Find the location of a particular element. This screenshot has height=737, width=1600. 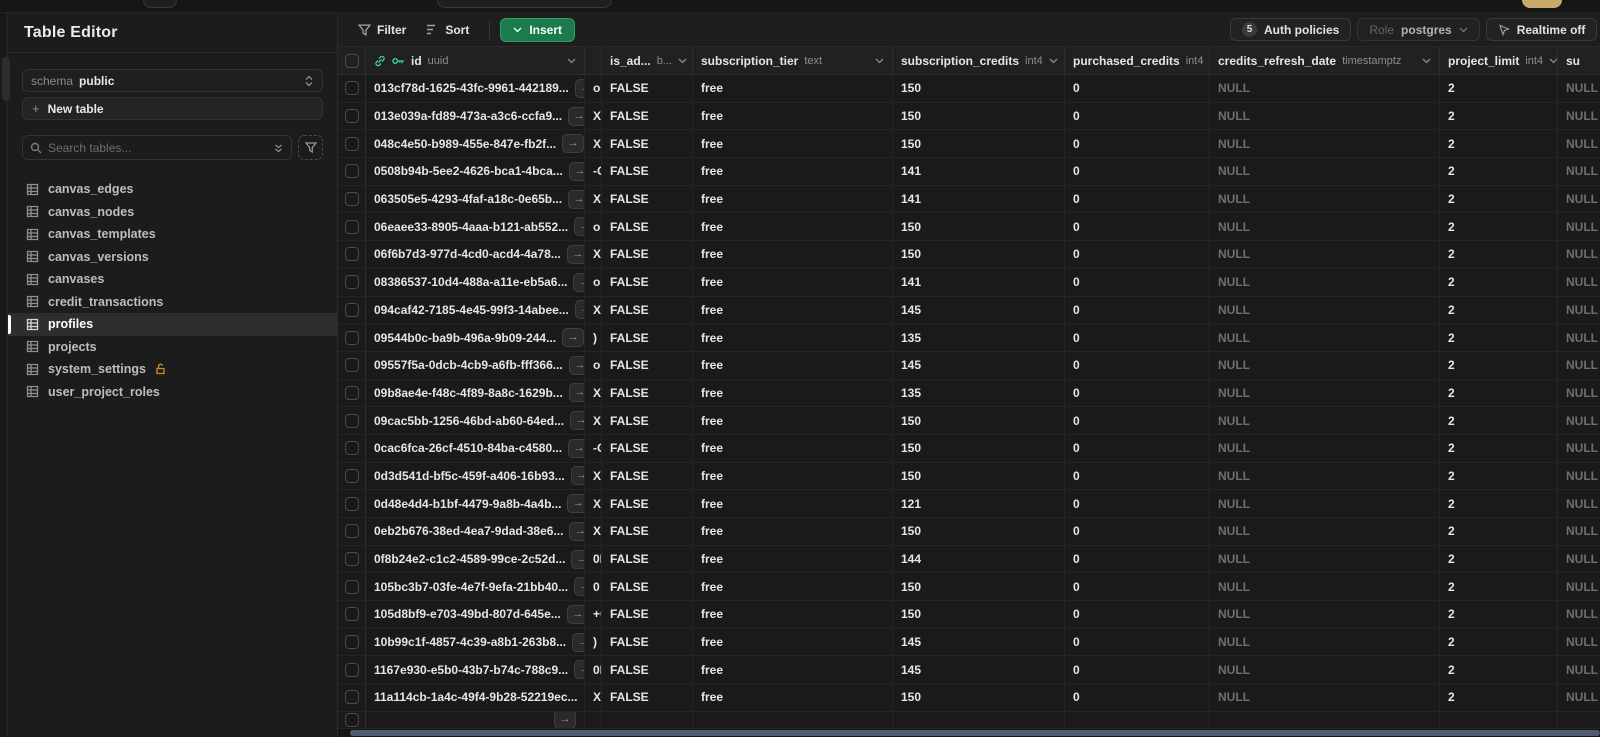

sidebar-item-system_settings: system_settings is located at coordinates (172, 369).